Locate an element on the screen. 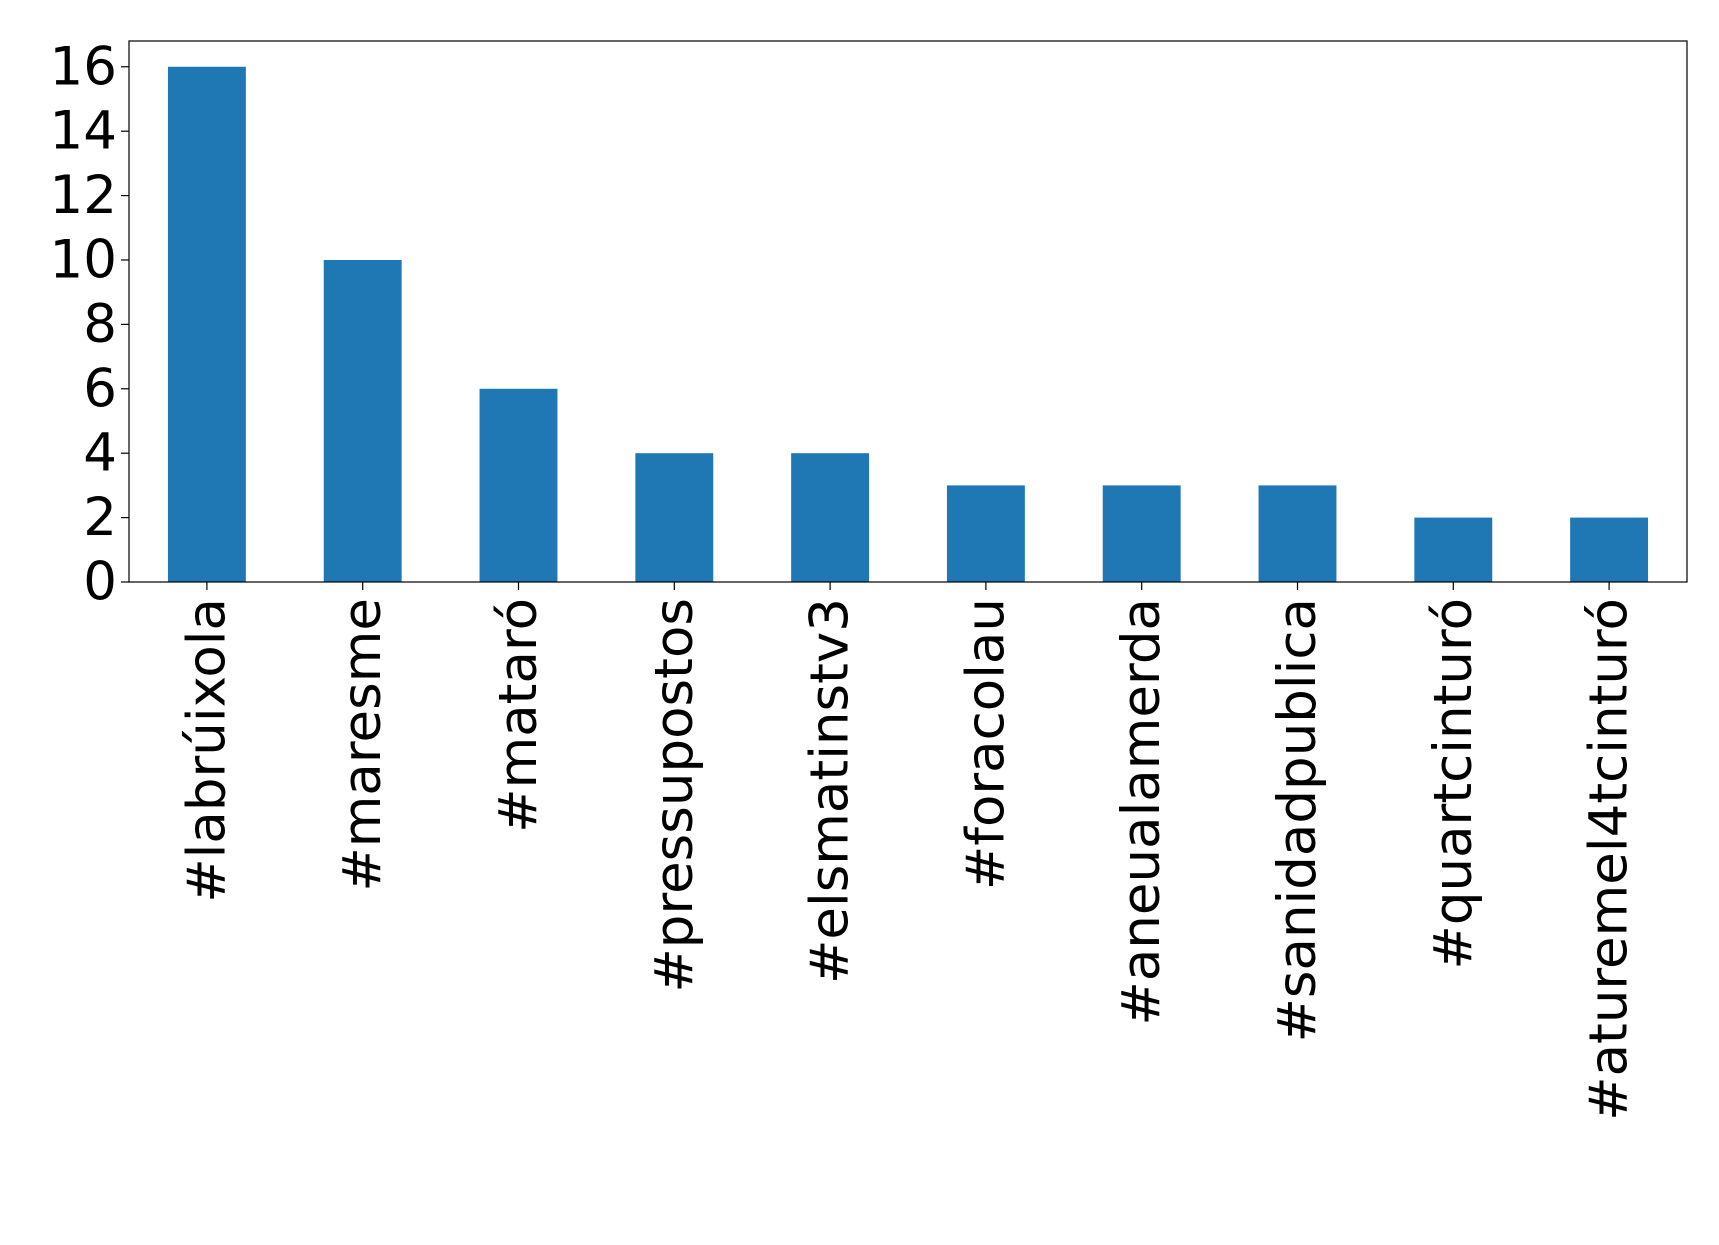 This screenshot has height=1245, width=1719. x-tick-label: #aturemel4tcinturó is located at coordinates (1609, 859).